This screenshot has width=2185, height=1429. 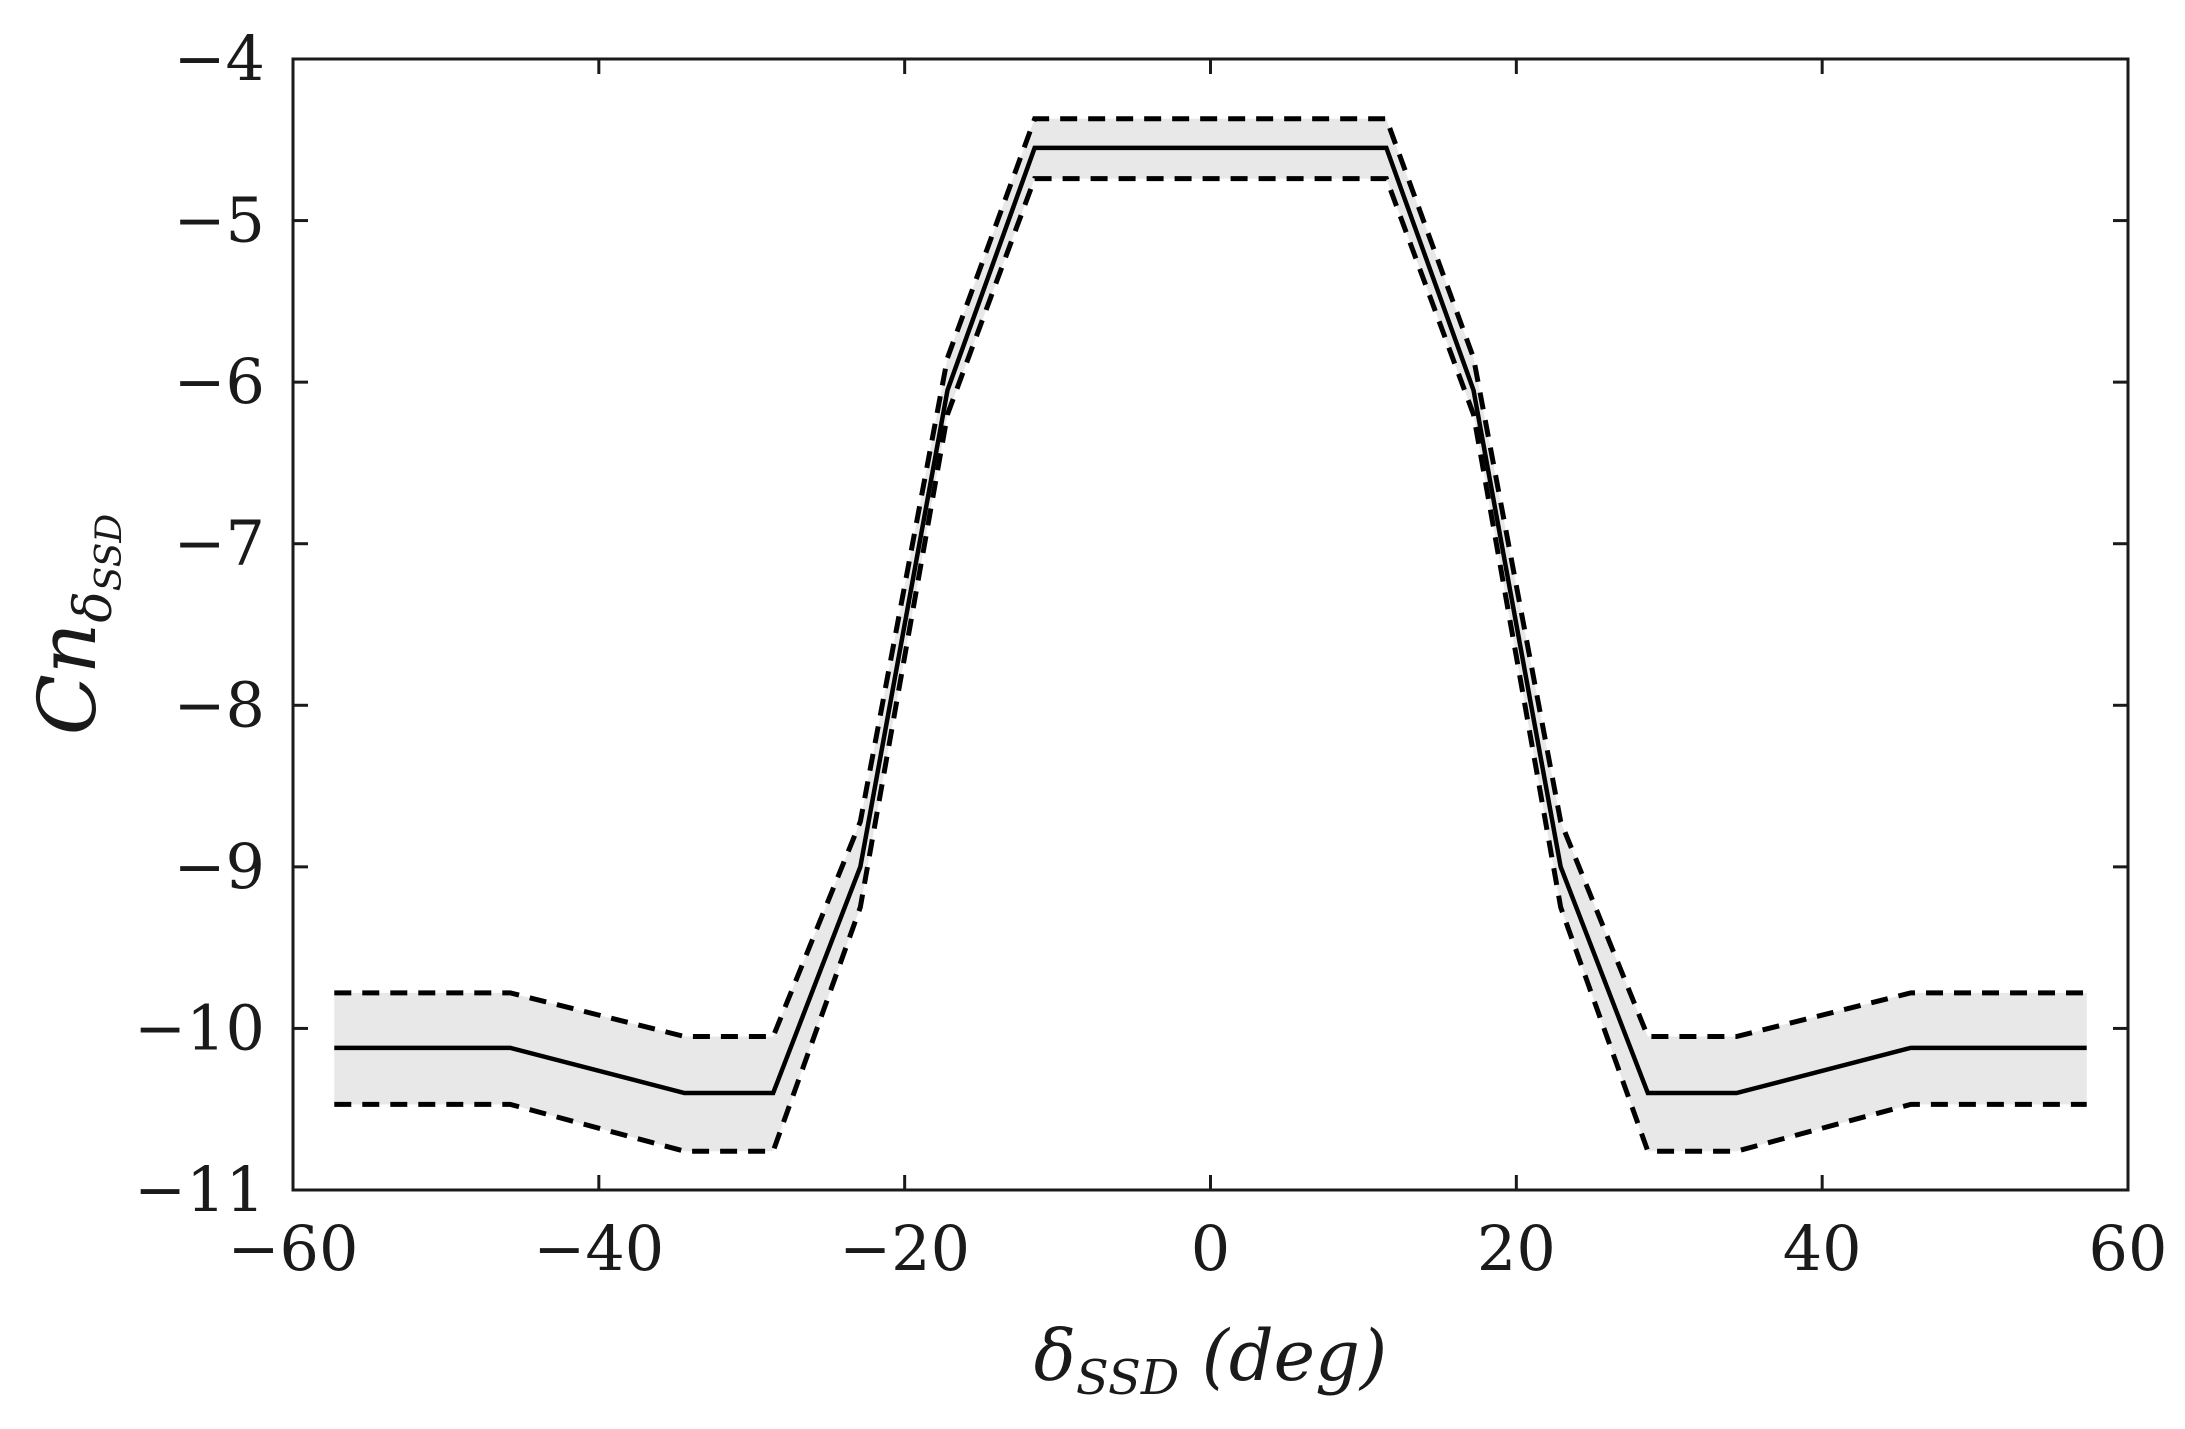 I want to click on y-tick-label: −7, so click(x=219, y=543).